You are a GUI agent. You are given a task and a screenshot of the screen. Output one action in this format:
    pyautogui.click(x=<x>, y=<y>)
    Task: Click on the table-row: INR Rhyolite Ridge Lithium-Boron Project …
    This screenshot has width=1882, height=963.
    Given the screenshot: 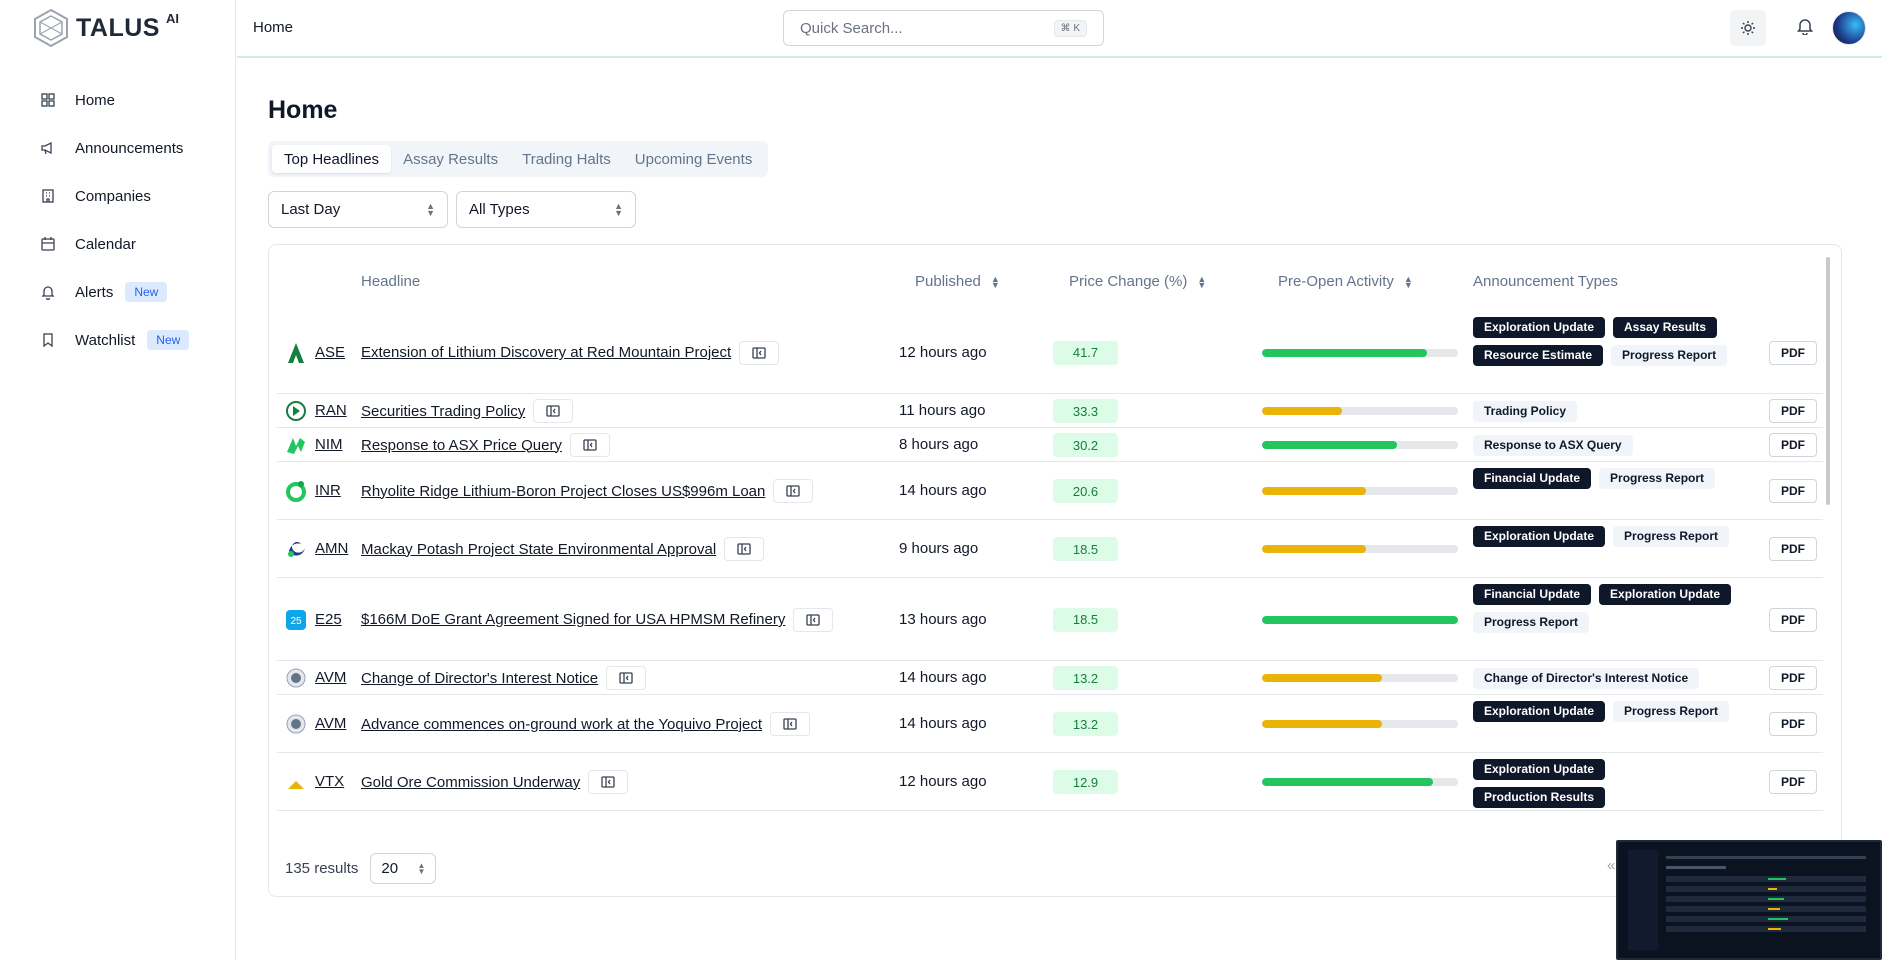 What is the action you would take?
    pyautogui.click(x=1050, y=491)
    